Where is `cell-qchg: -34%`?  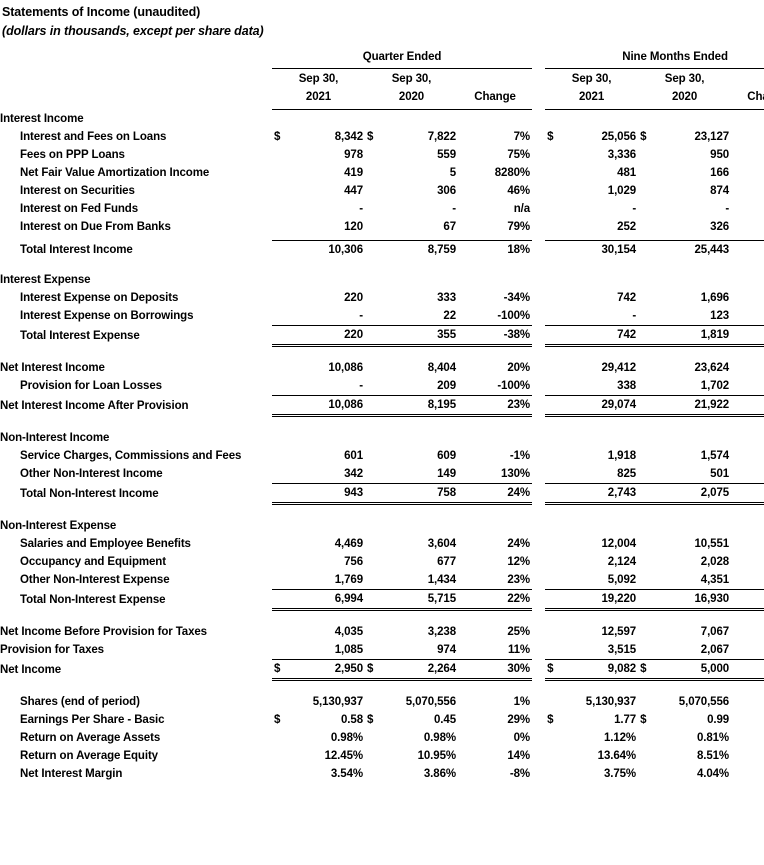
cell-qchg: -34% is located at coordinates (517, 297).